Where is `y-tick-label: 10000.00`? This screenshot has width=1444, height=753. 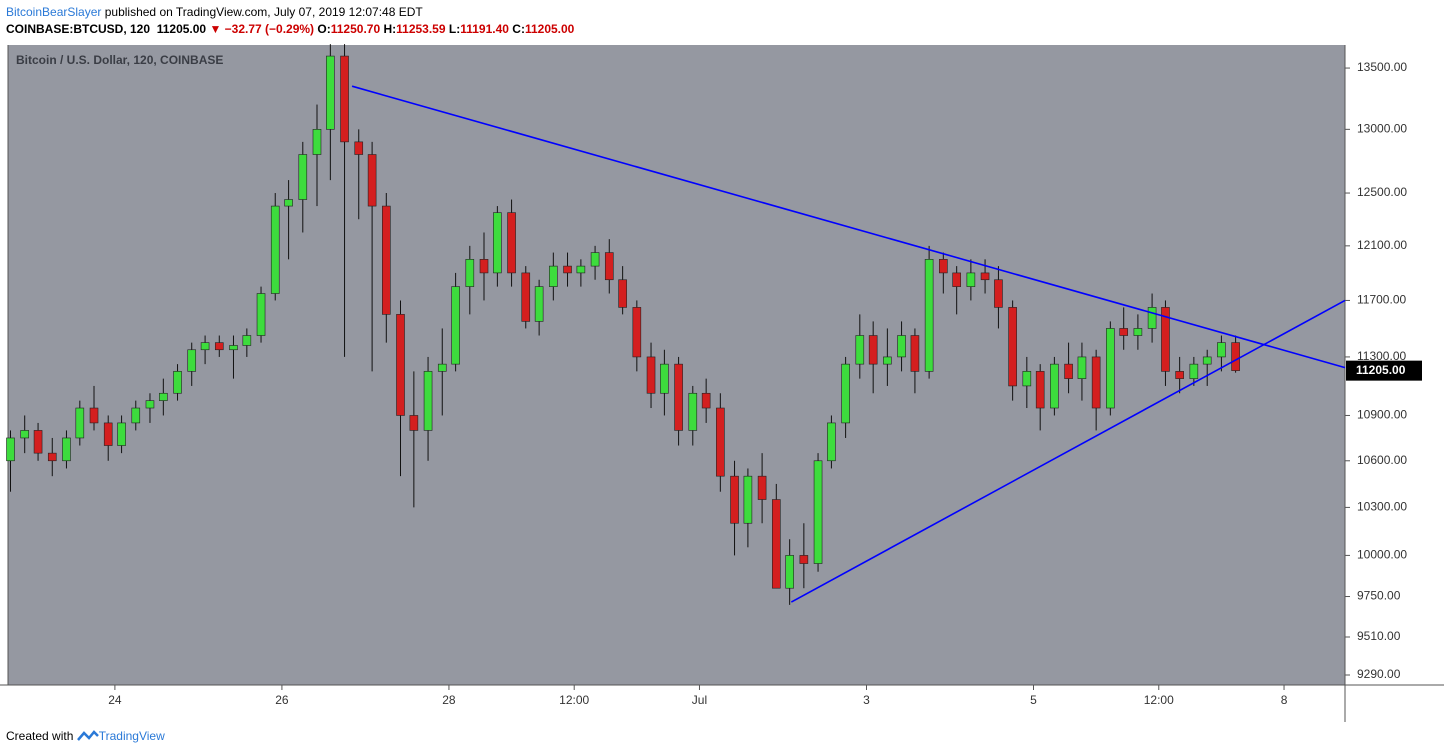 y-tick-label: 10000.00 is located at coordinates (1382, 555).